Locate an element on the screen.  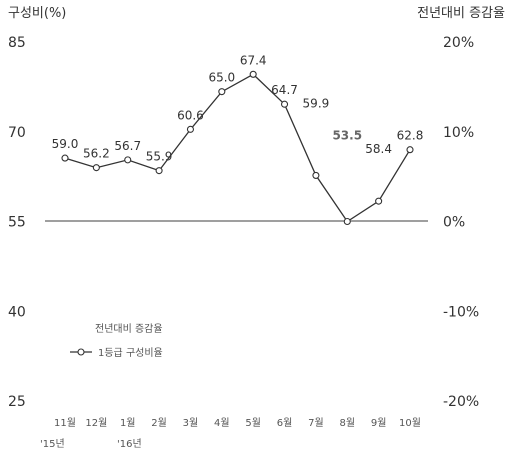
x-tick-label: 7월 is located at coordinates (316, 423).